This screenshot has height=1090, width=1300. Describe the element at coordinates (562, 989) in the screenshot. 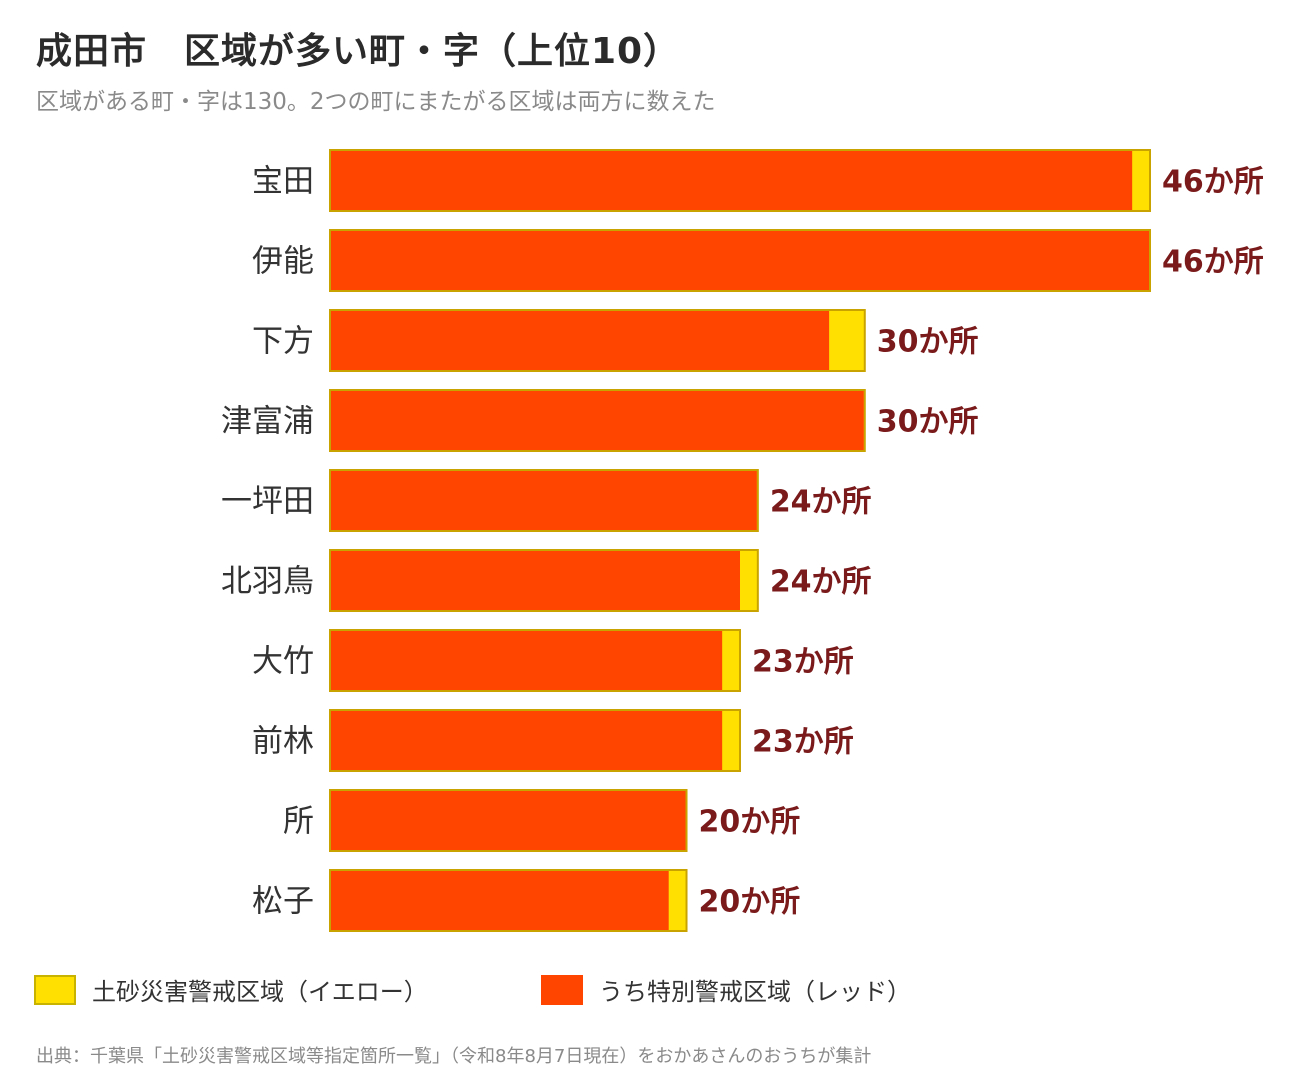

I see `legend-swatch-red` at that location.